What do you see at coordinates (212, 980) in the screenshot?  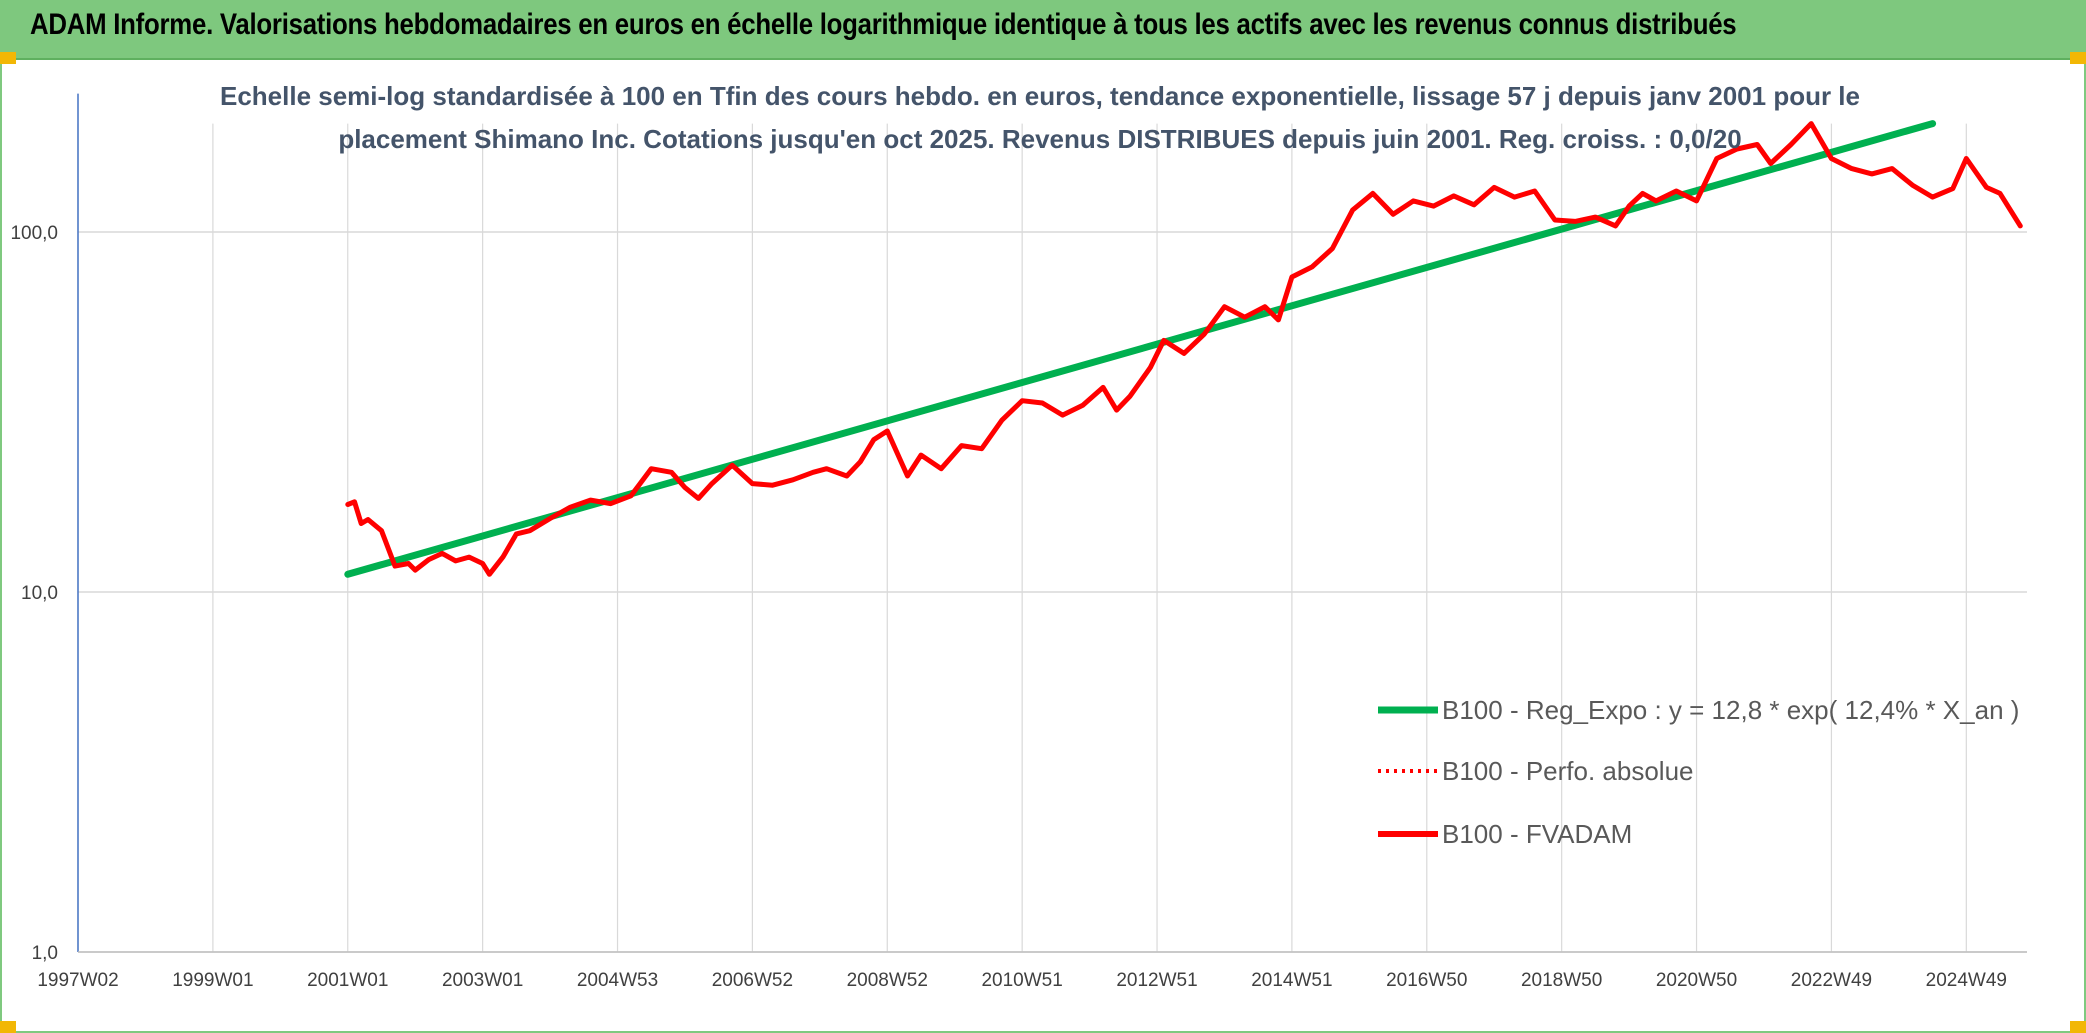 I see `x-tick-label: 1999W01` at bounding box center [212, 980].